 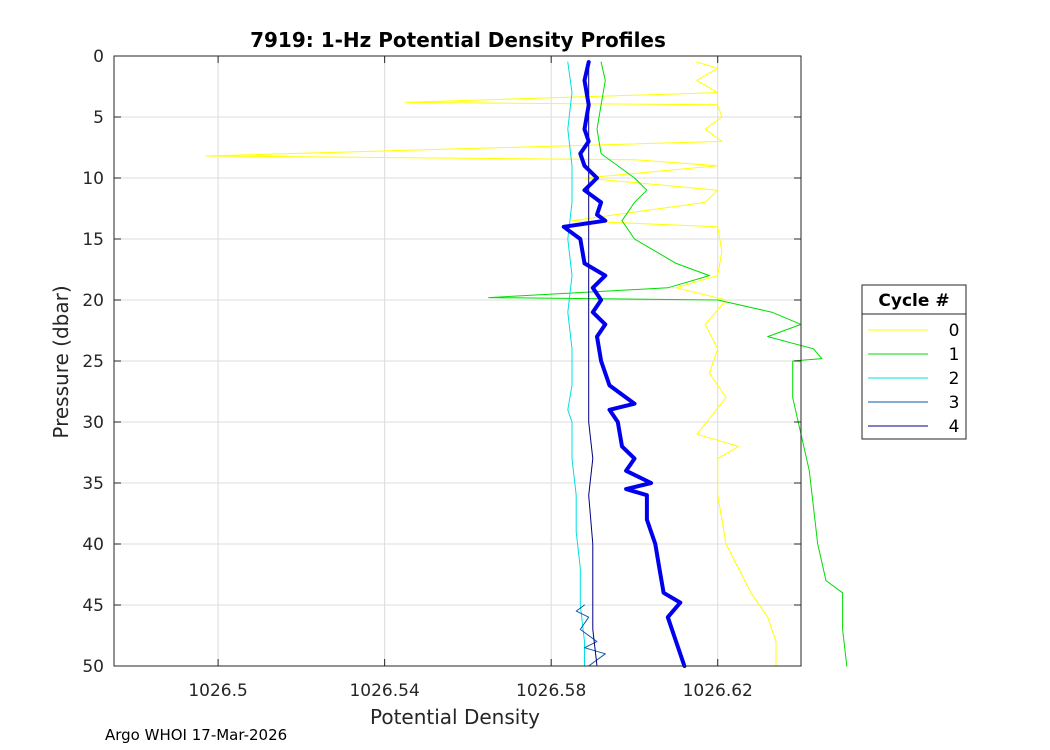 I want to click on x-tick-label: 1026.58, so click(x=551, y=691).